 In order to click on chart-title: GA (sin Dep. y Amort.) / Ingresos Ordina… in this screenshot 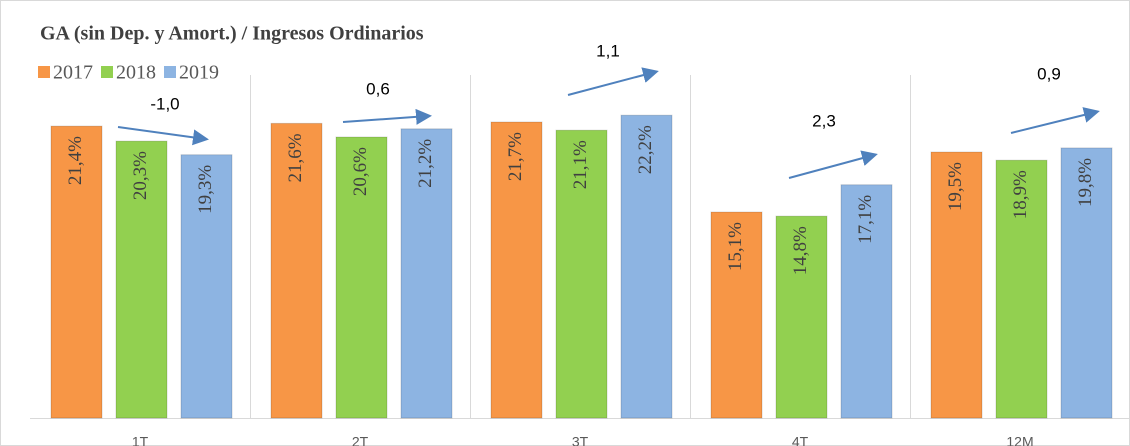, I will do `click(232, 34)`.